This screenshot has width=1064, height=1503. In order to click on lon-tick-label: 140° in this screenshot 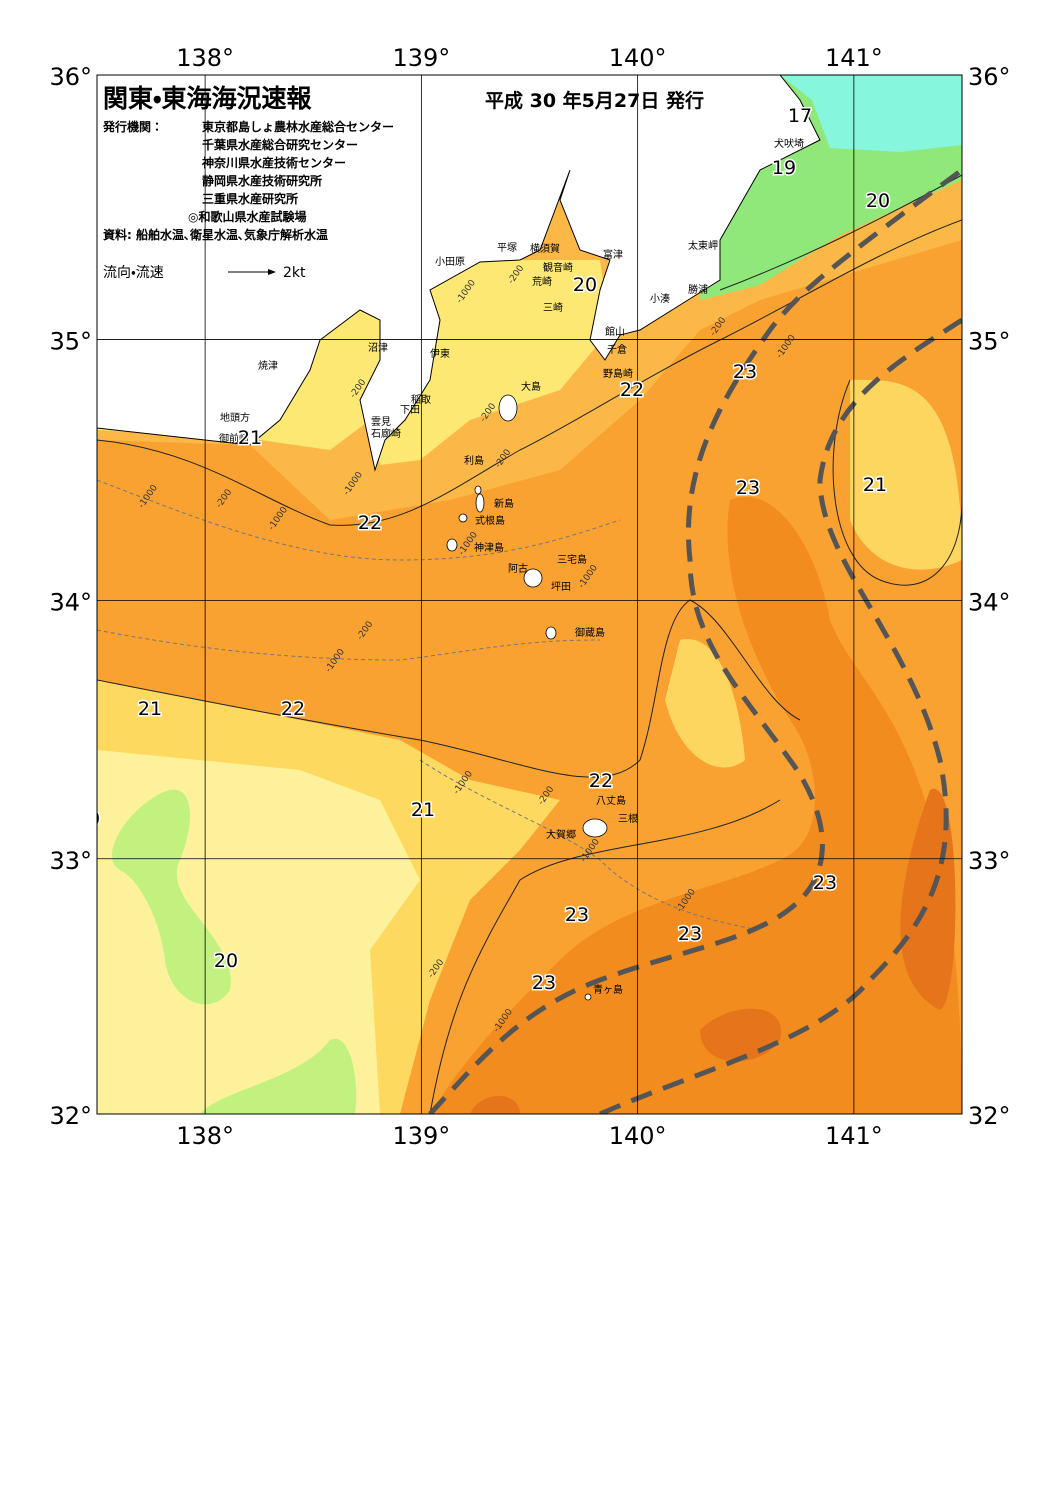, I will do `click(638, 58)`.